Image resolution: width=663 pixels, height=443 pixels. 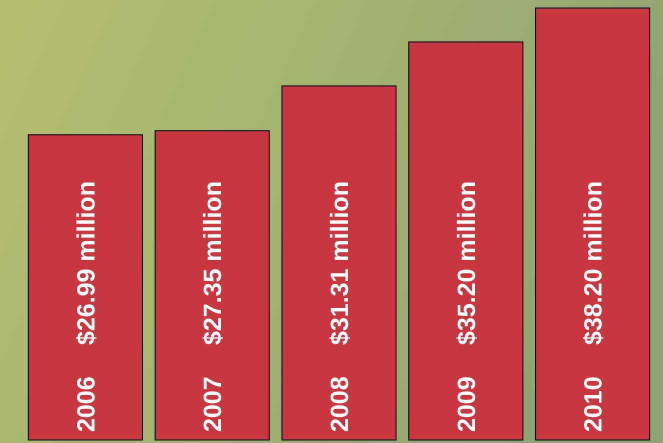 I want to click on data-label: $31.31 million, so click(x=340, y=263).